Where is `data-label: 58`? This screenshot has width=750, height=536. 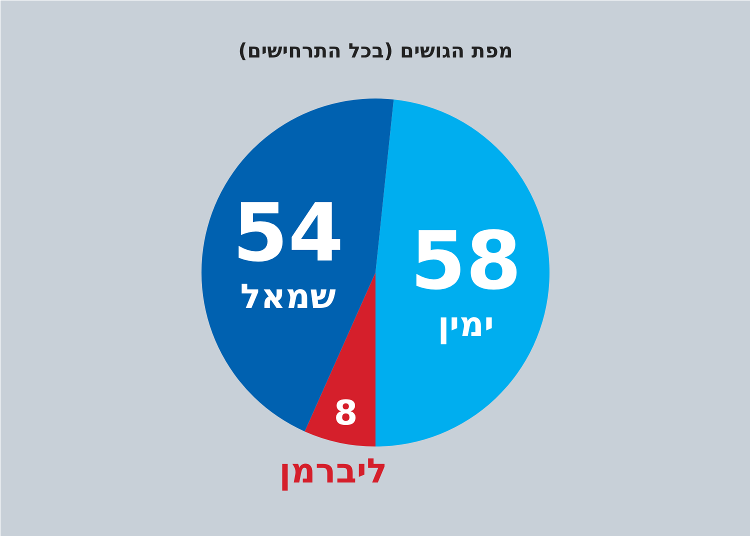 data-label: 58 is located at coordinates (466, 261).